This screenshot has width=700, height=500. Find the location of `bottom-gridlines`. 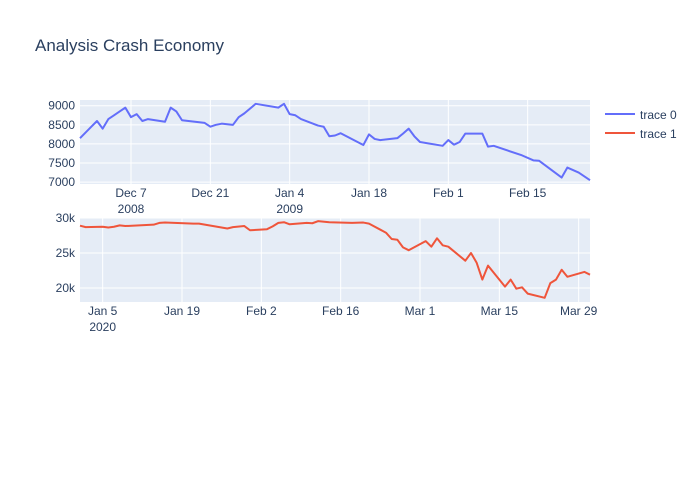

bottom-gridlines is located at coordinates (335, 259).